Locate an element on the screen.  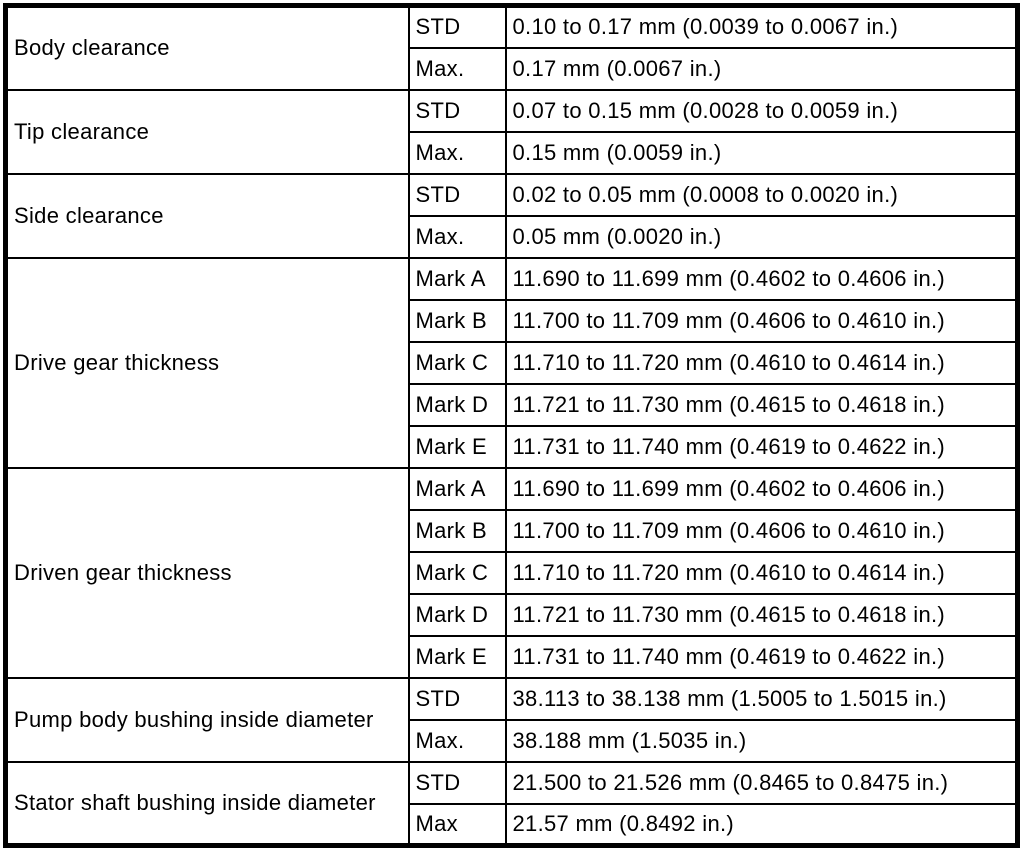
parameter-cell: Body clearance is located at coordinates (207, 47).